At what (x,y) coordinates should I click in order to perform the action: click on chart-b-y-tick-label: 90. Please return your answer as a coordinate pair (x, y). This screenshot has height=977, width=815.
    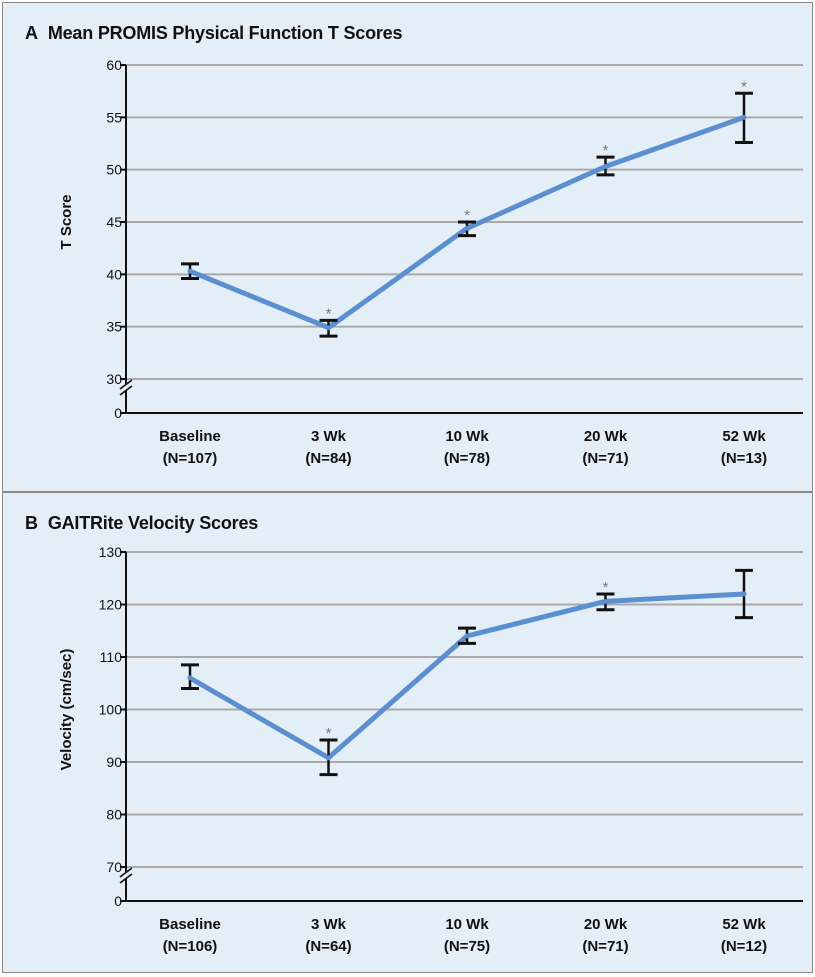
    Looking at the image, I should click on (114, 762).